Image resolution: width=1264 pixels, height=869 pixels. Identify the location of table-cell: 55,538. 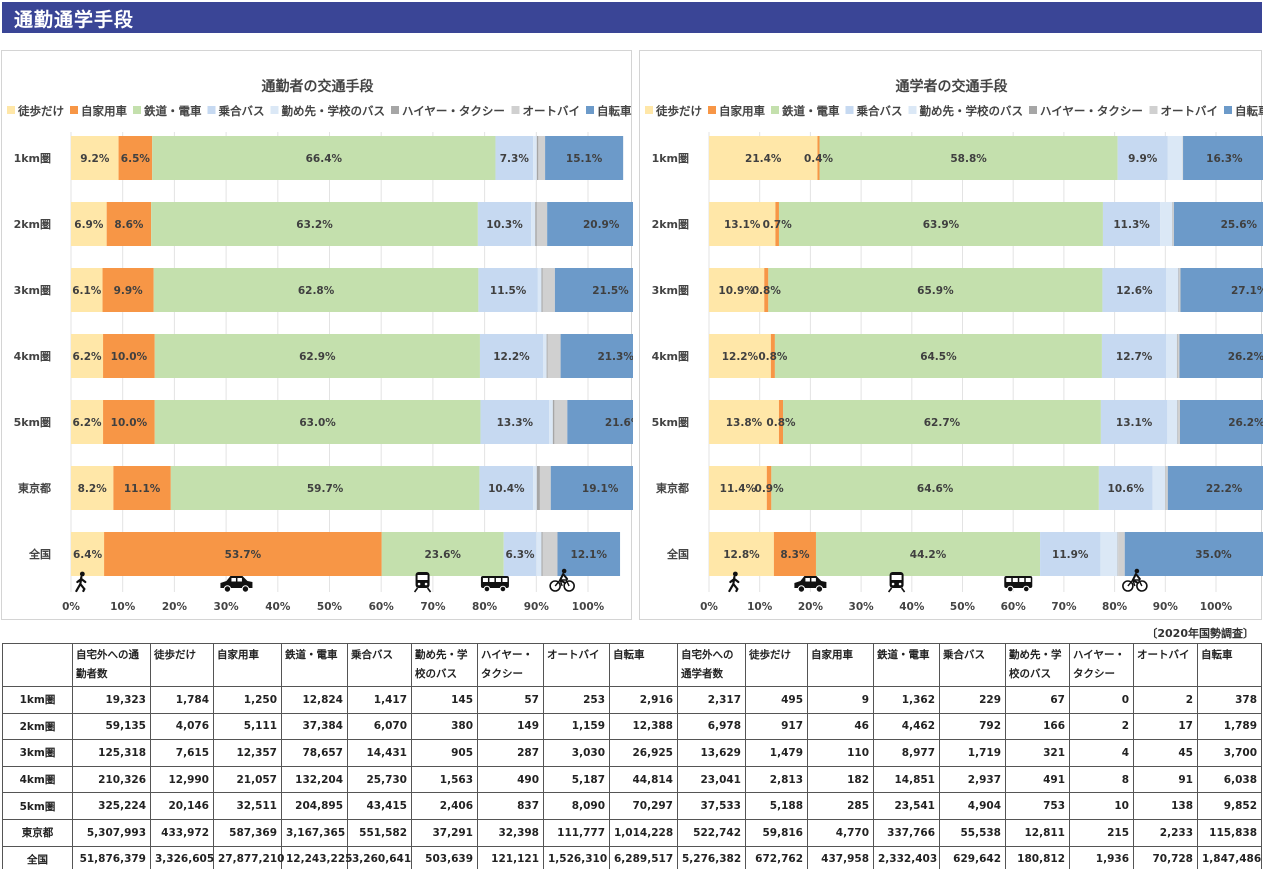
(972, 832).